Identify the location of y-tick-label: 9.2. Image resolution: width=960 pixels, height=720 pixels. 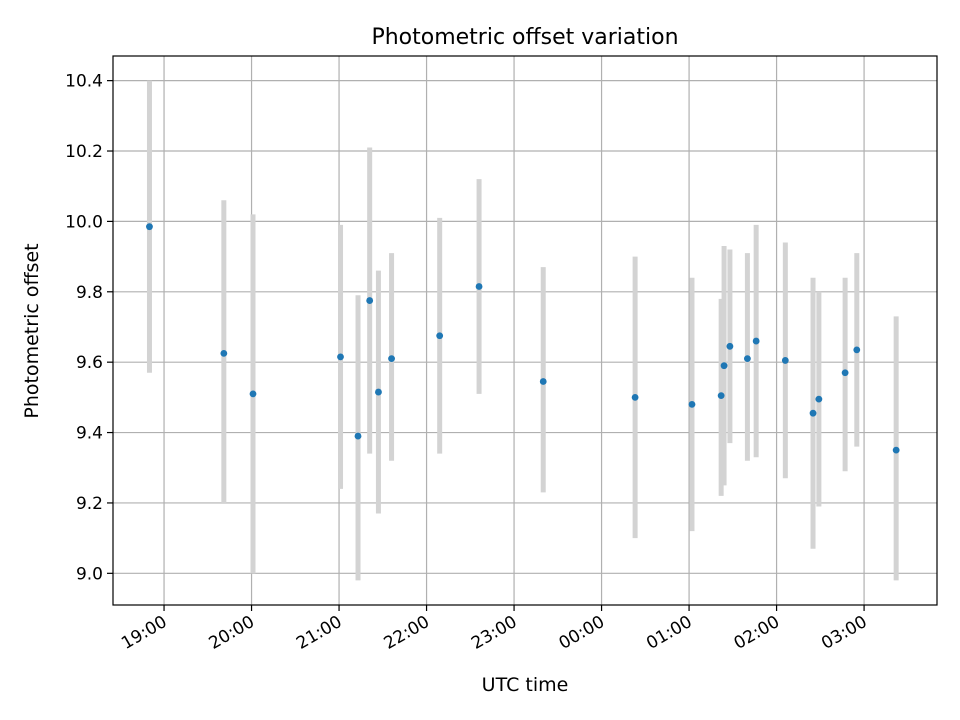
(89, 504).